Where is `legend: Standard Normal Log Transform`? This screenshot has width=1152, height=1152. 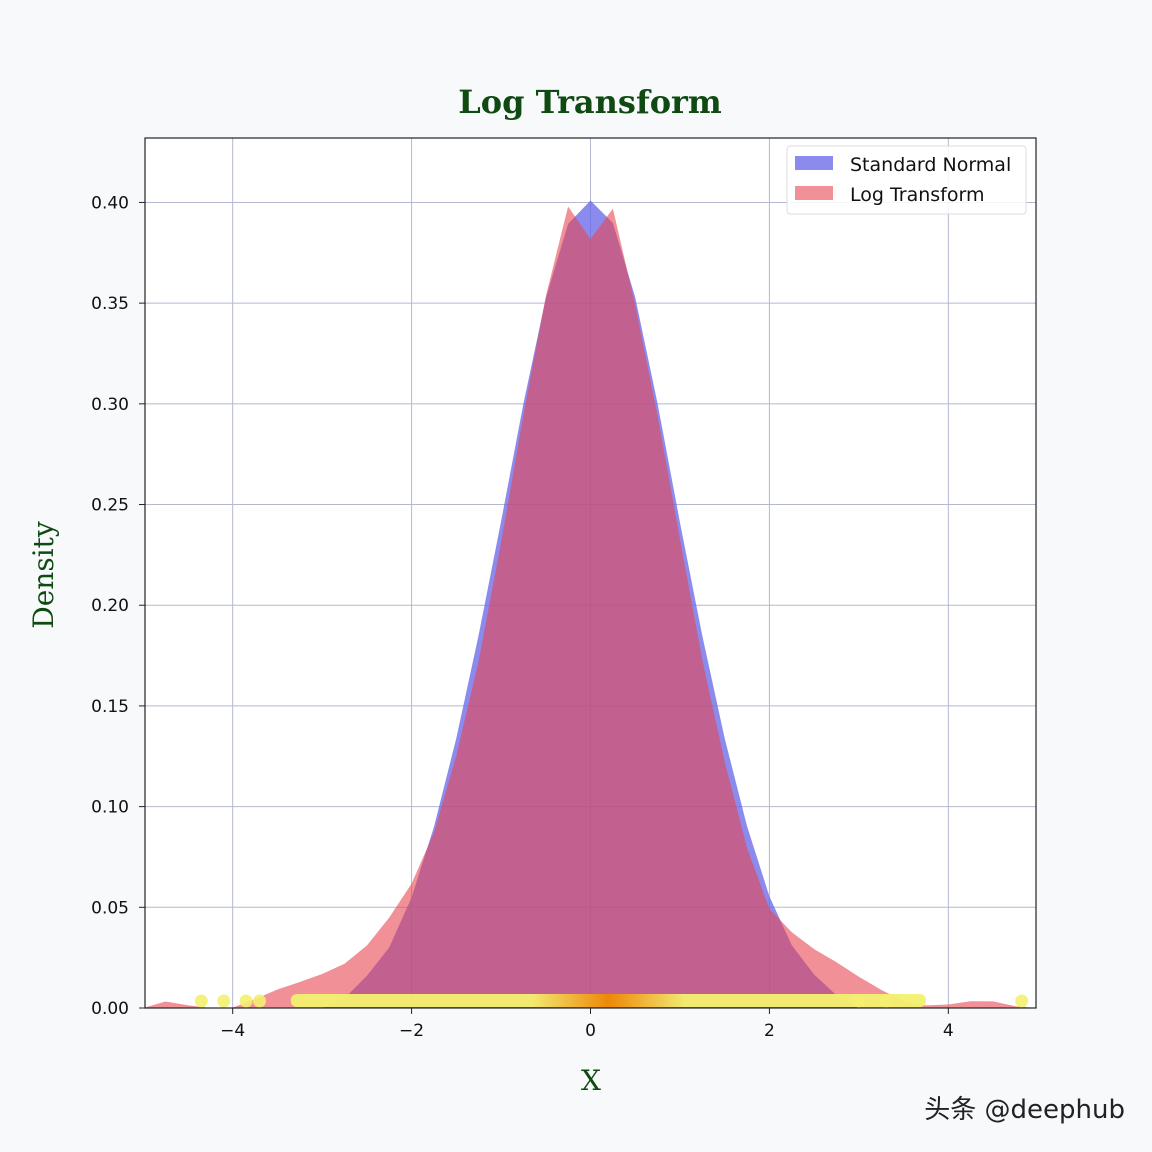 legend: Standard Normal Log Transform is located at coordinates (906, 180).